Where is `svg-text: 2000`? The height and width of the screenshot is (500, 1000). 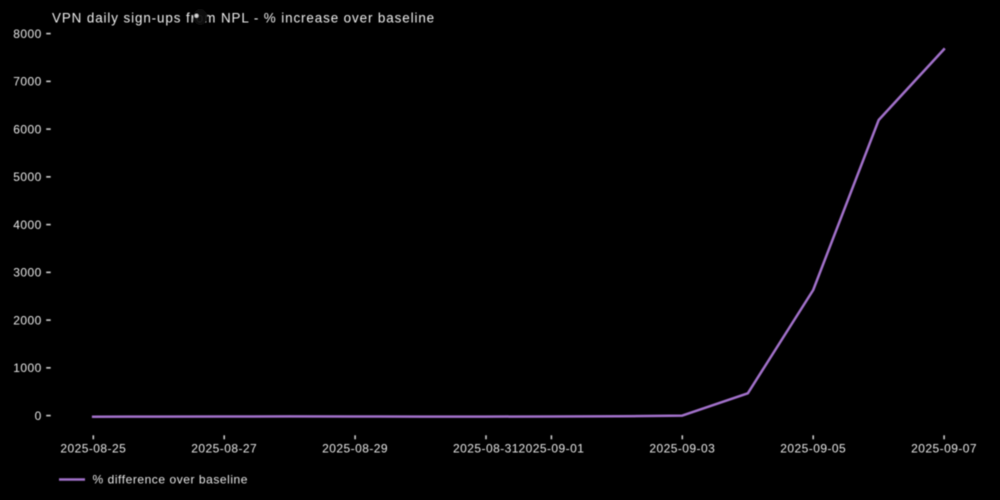
svg-text: 2000 is located at coordinates (27, 320).